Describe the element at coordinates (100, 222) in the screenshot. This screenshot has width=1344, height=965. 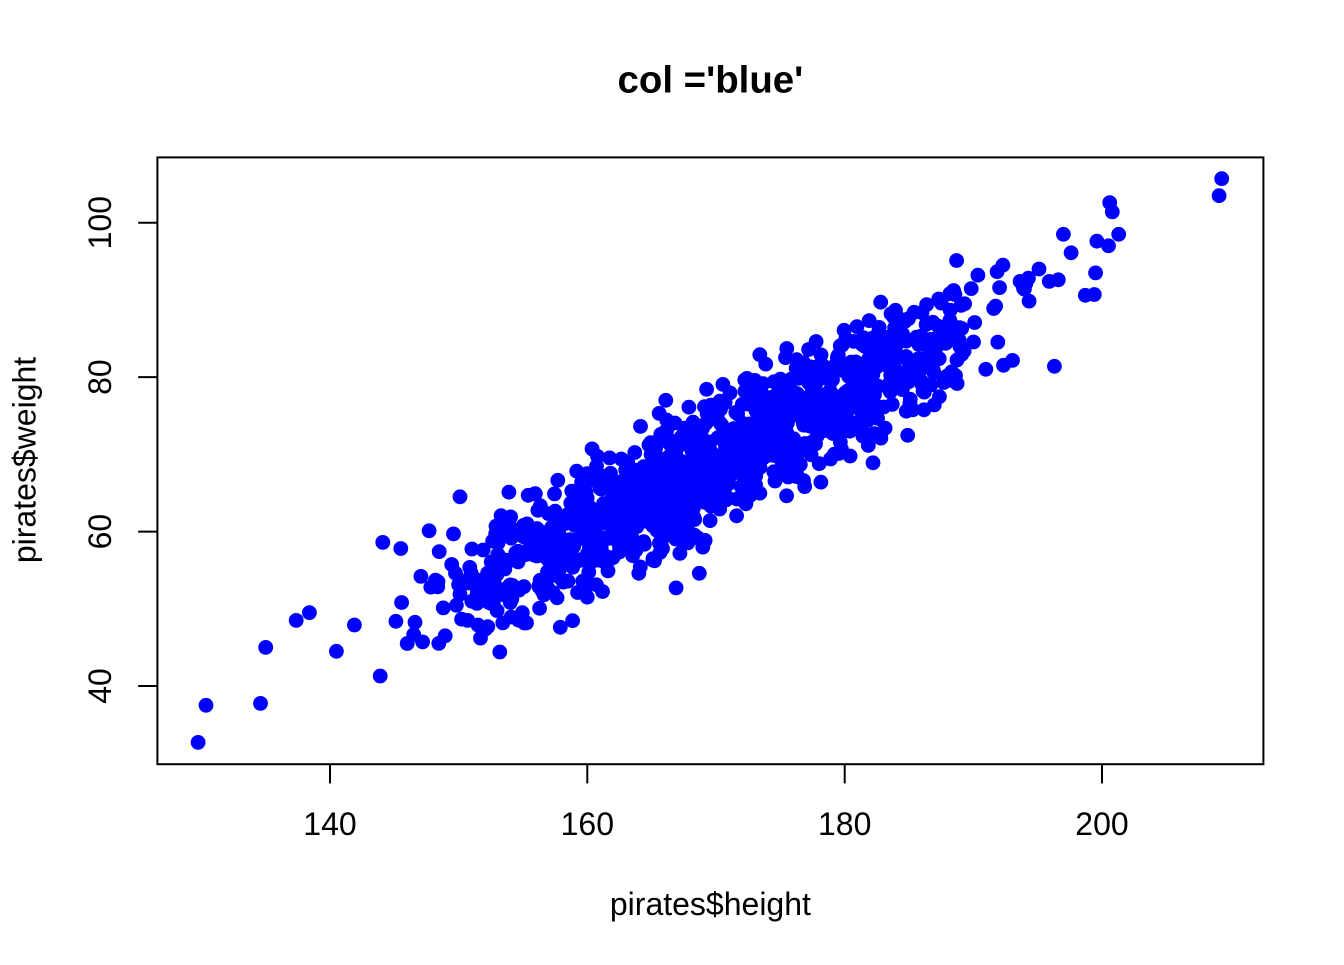
I see `svg-text: 100` at that location.